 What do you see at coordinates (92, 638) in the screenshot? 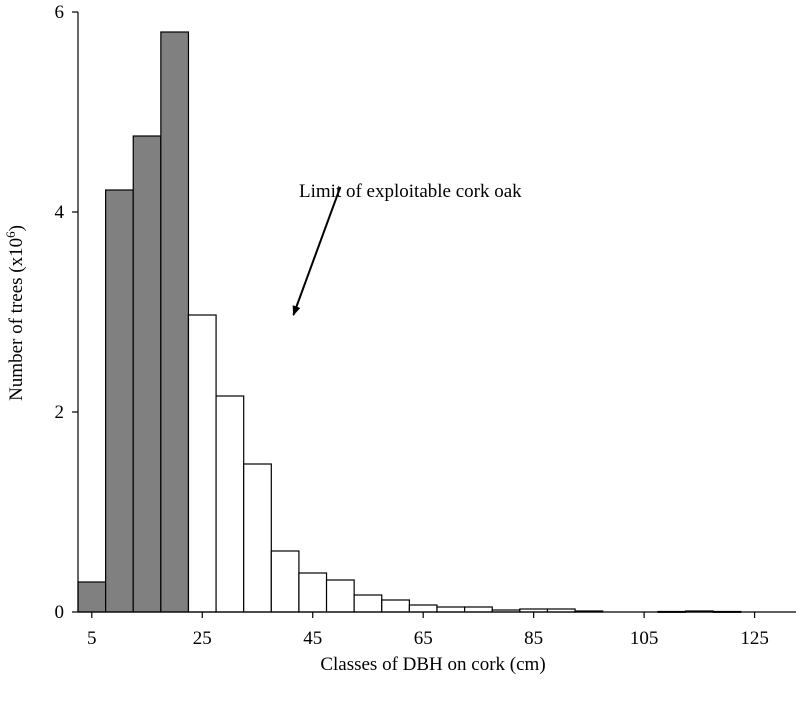
I see `x-tick-label: 5` at bounding box center [92, 638].